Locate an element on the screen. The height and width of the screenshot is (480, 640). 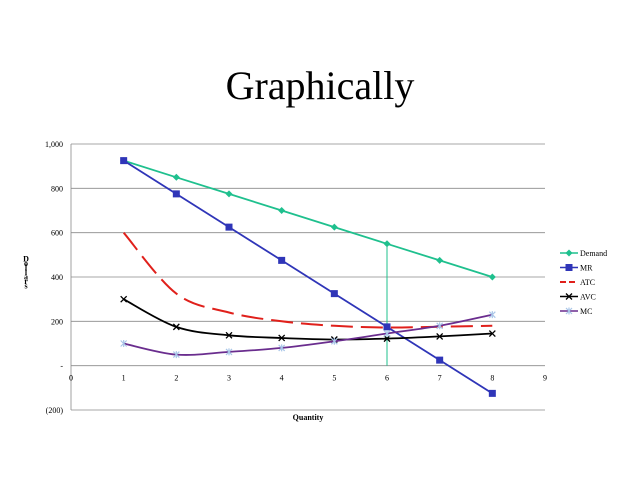
legend-item-avc: AVC is located at coordinates (578, 297).